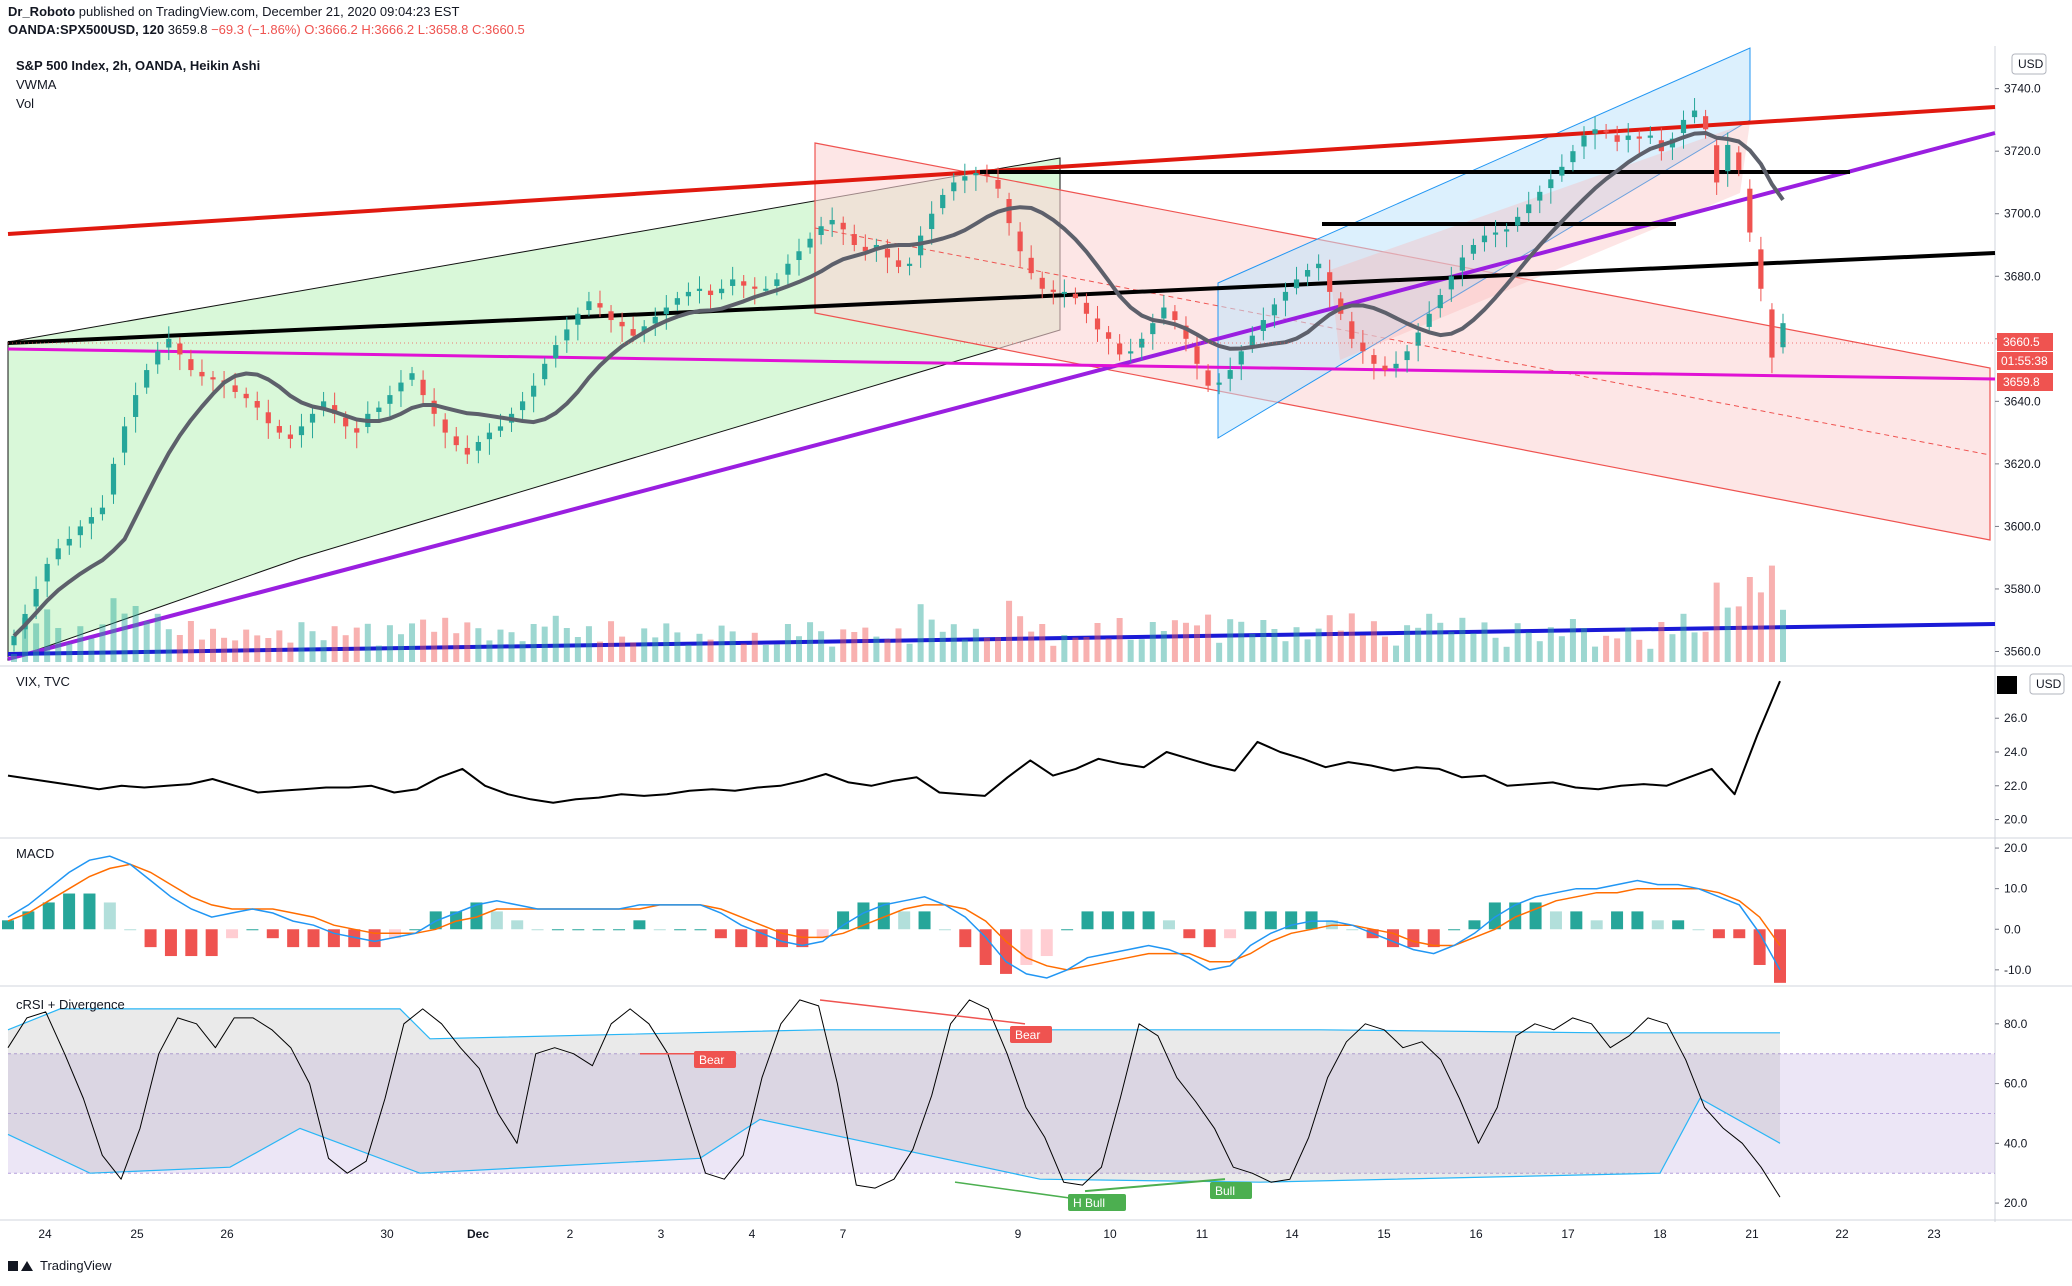 The height and width of the screenshot is (1286, 2072). I want to click on countdown-badge-text: 01:55:38, so click(2024, 361).